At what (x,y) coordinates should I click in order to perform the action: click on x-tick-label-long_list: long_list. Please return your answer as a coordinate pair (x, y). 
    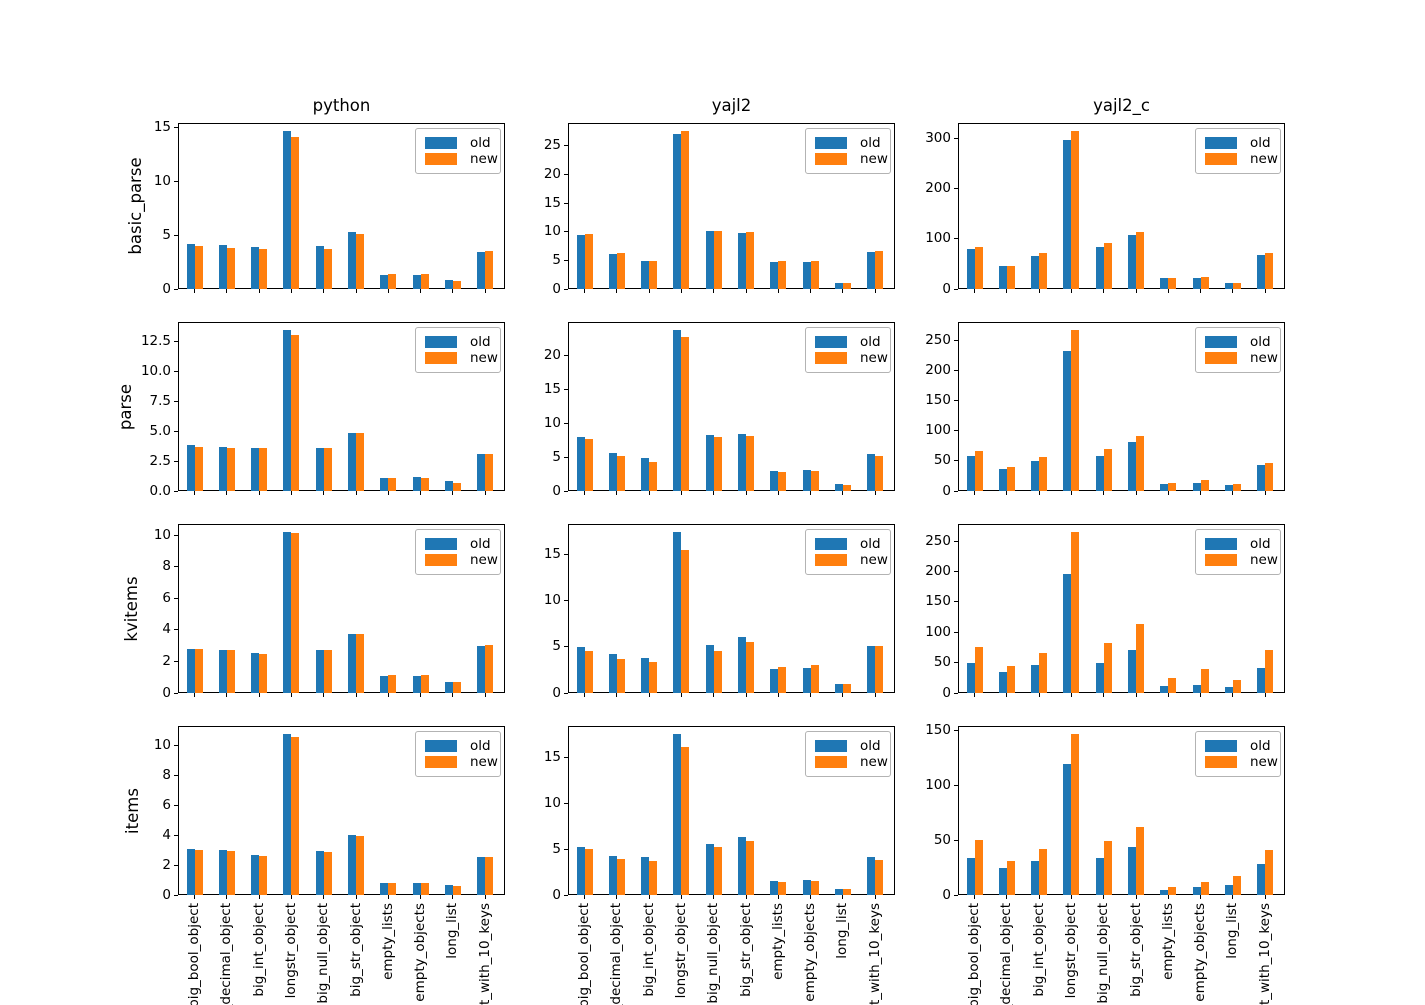
    Looking at the image, I should click on (842, 931).